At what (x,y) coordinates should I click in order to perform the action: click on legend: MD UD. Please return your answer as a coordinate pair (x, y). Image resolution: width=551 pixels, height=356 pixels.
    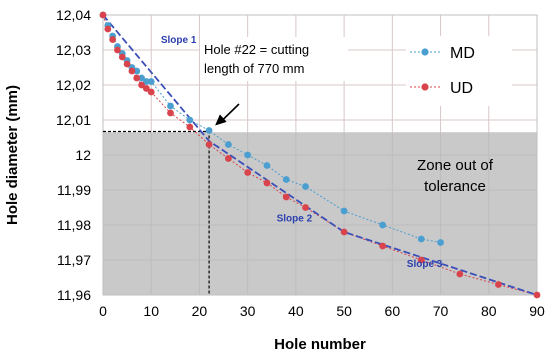
    Looking at the image, I should click on (459, 71).